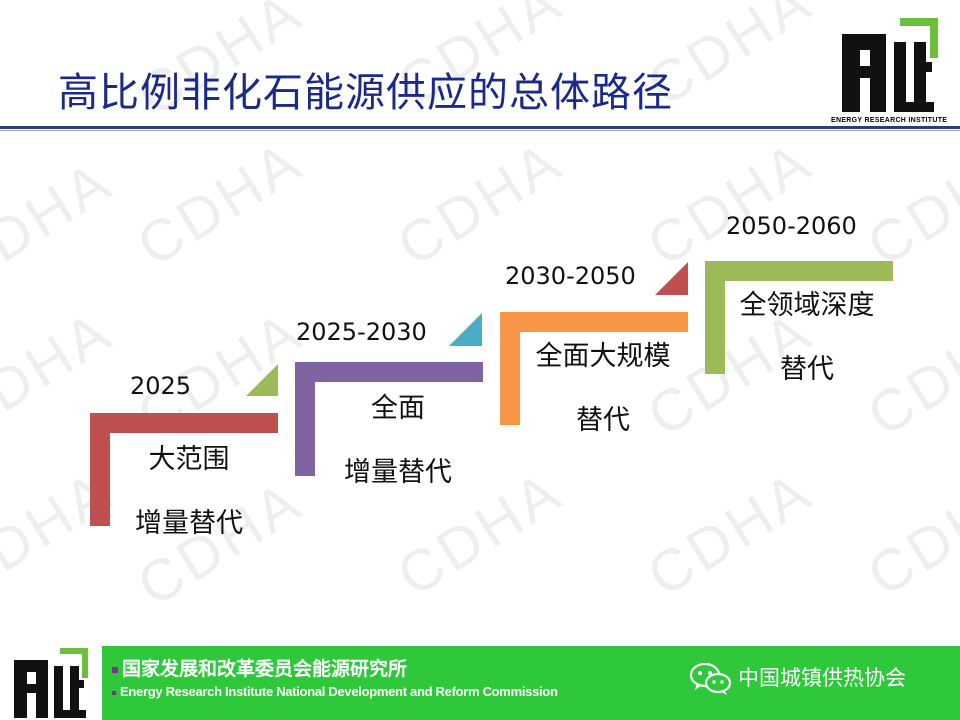 The width and height of the screenshot is (960, 720). I want to click on step-1-label: 大范围 增量替代, so click(189, 492).